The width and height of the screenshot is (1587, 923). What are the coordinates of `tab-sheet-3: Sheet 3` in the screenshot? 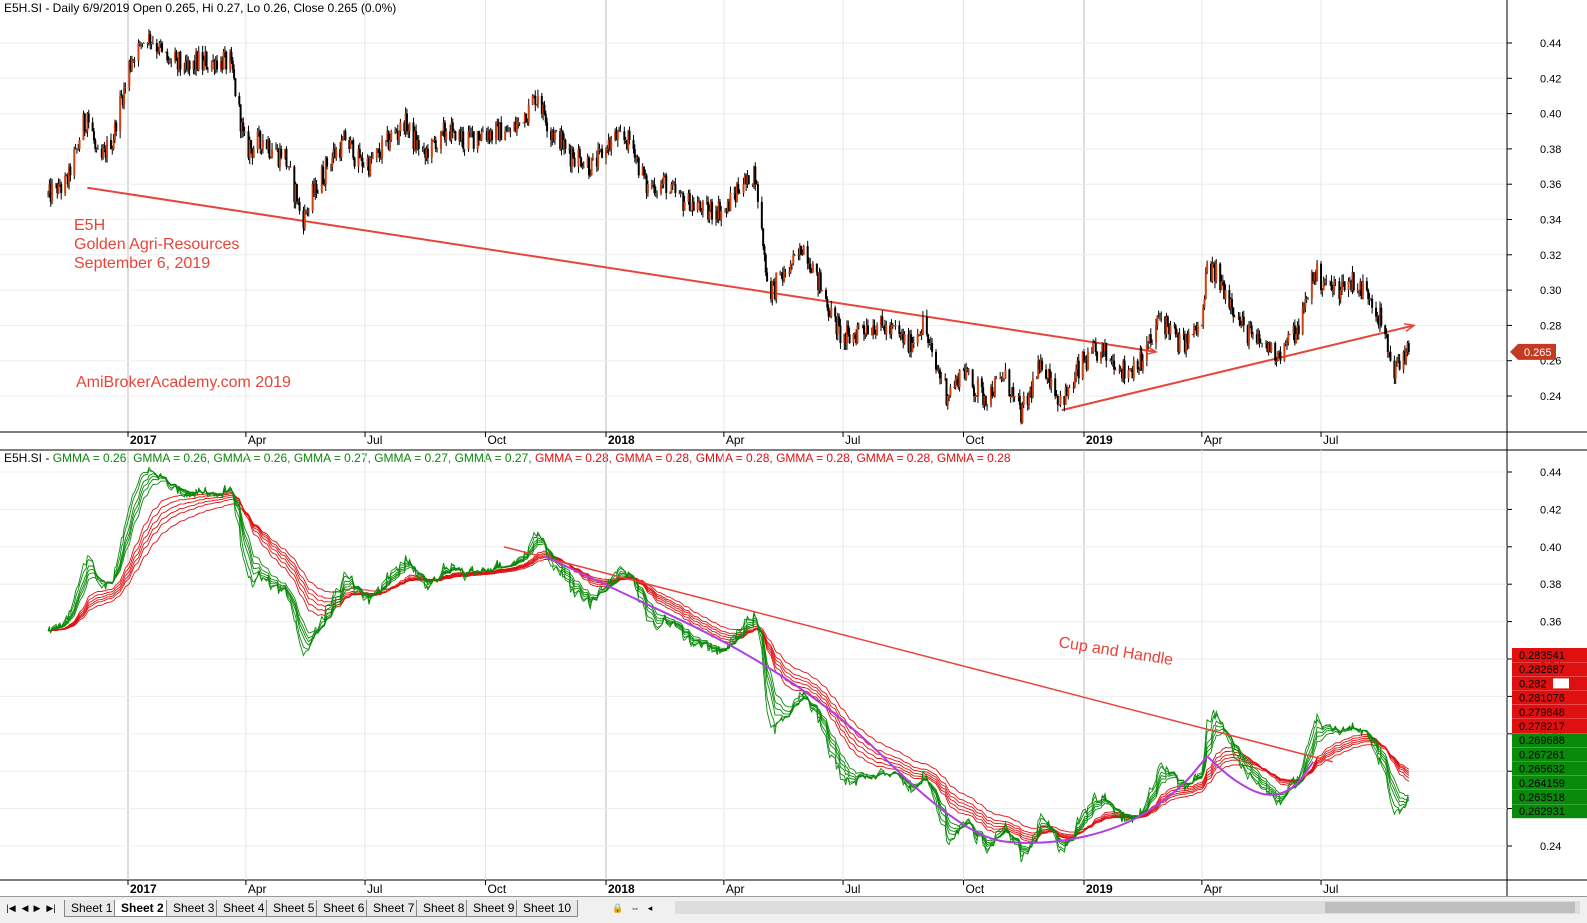 It's located at (194, 908).